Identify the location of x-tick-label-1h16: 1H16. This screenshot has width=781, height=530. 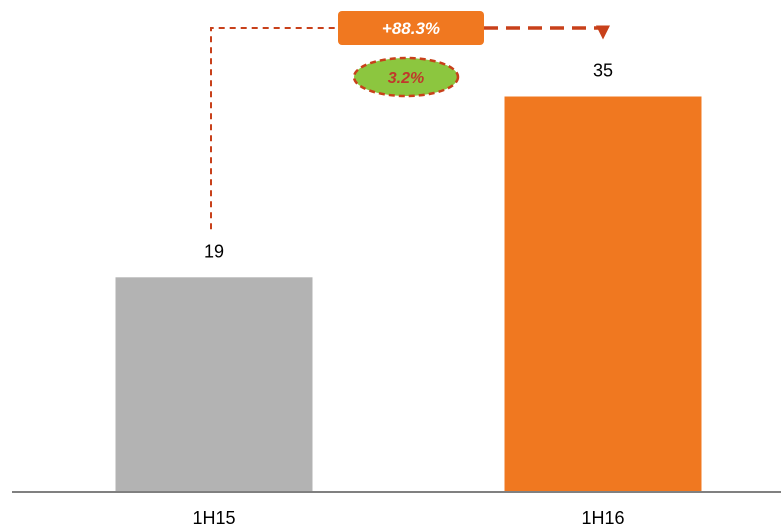
(602, 518).